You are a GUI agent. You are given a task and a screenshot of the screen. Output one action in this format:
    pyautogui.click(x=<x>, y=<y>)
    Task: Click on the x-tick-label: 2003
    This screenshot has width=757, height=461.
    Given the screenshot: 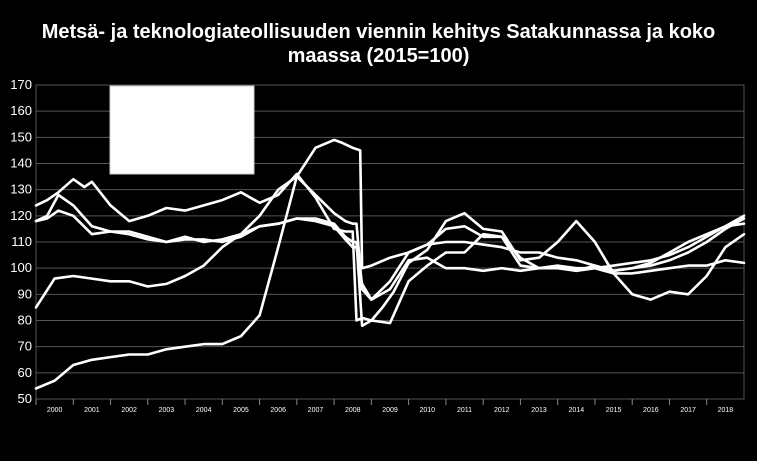 What is the action you would take?
    pyautogui.click(x=167, y=410)
    